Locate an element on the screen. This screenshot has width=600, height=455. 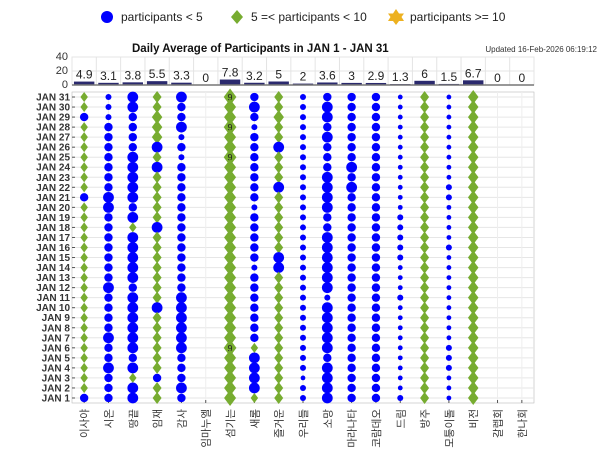
day-label: JAN 12 is located at coordinates (53, 288).